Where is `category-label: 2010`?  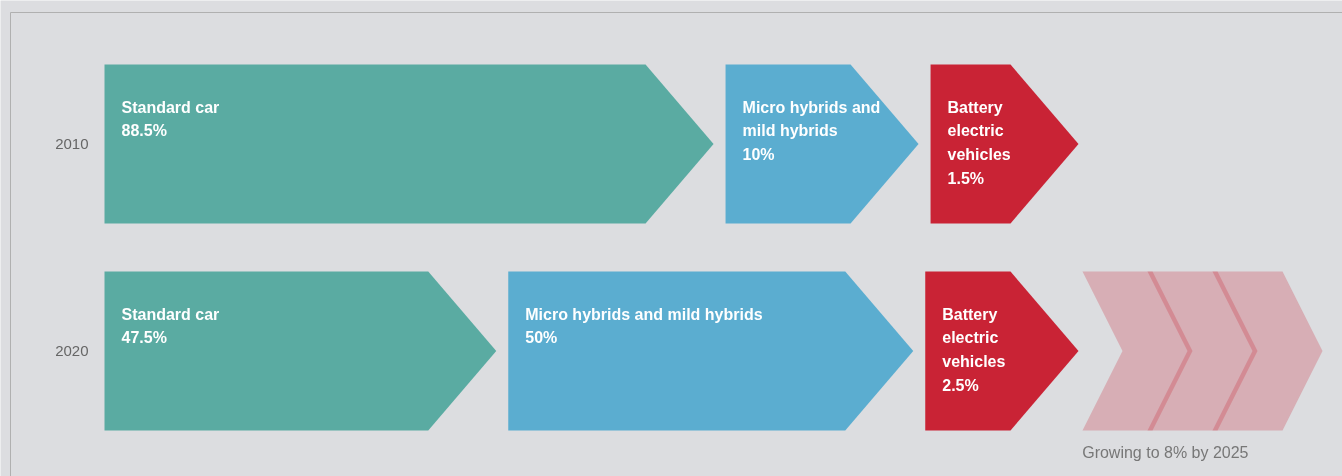
category-label: 2010 is located at coordinates (72, 143).